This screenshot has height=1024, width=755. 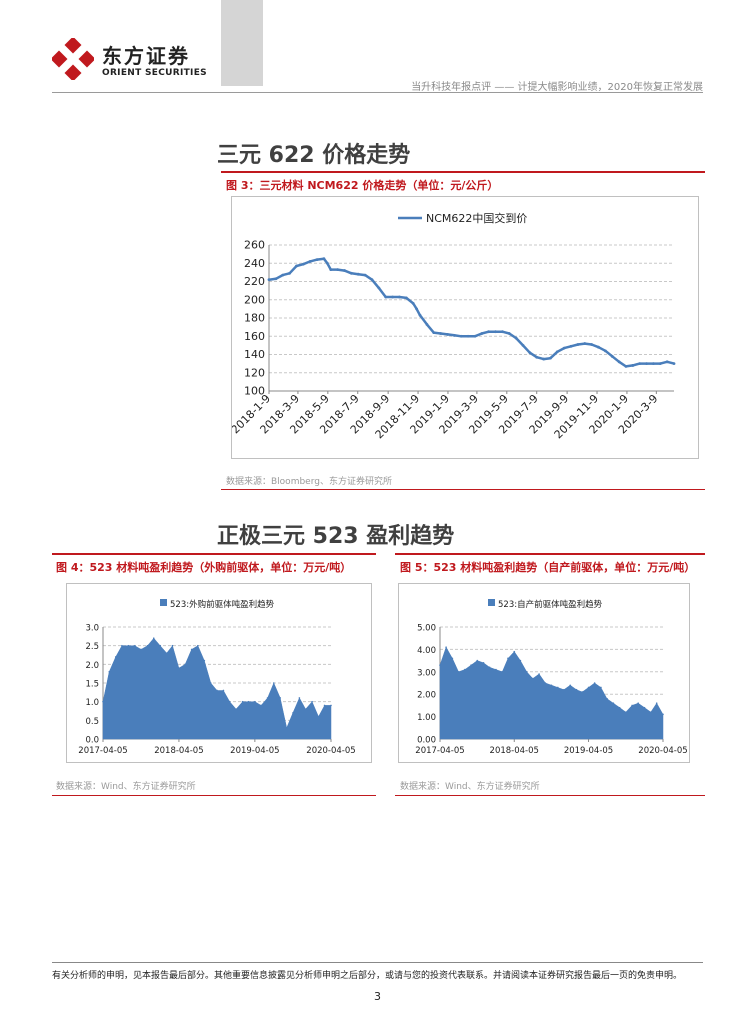 I want to click on series-line, so click(x=471, y=312).